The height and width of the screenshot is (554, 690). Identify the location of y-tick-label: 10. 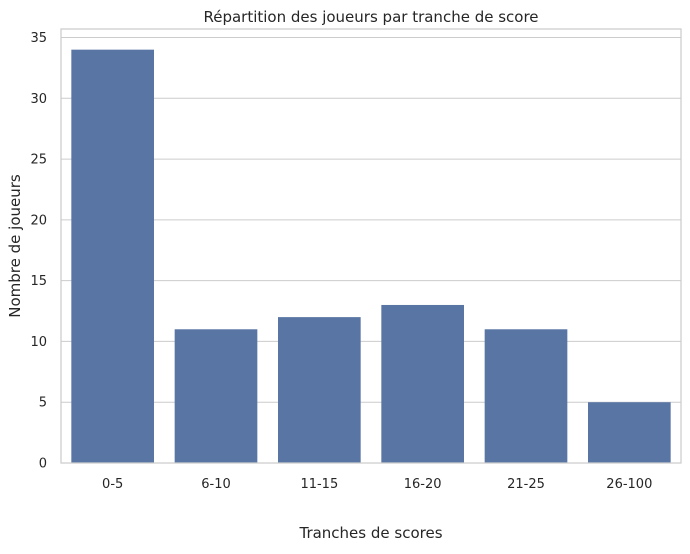
(38, 342).